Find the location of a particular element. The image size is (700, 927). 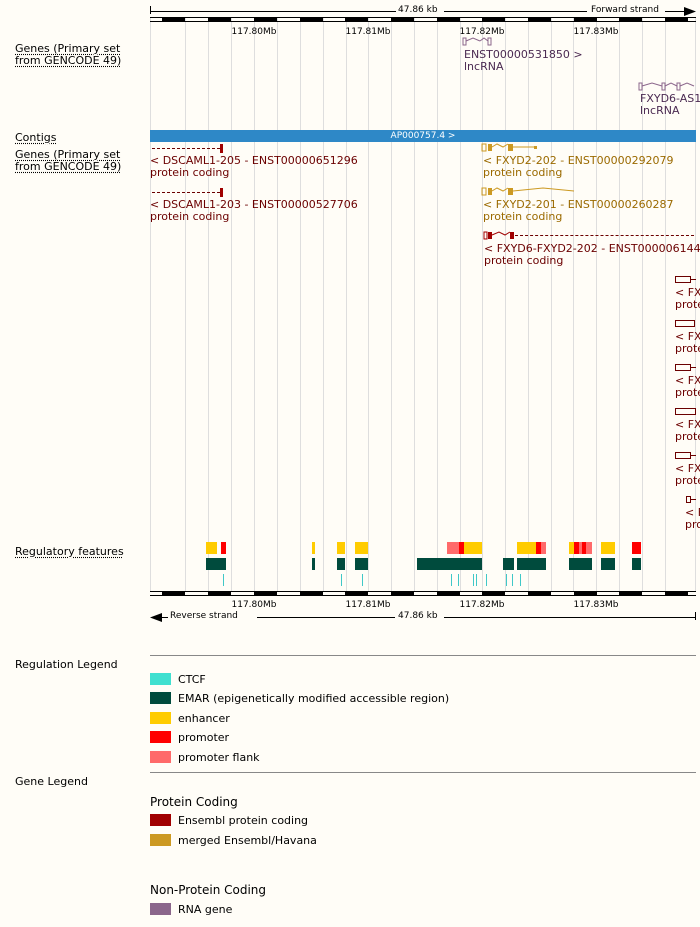

track-label-regulatory: Regulatory features is located at coordinates (69, 551).